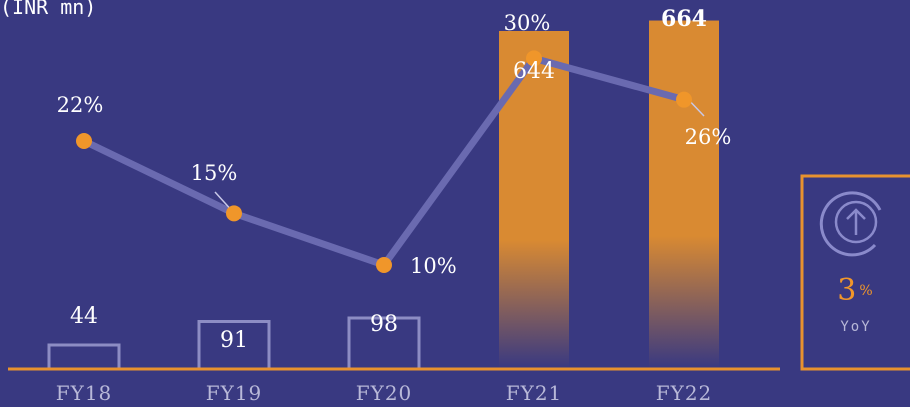  I want to click on bar-value-label-fy19: 91, so click(234, 340).